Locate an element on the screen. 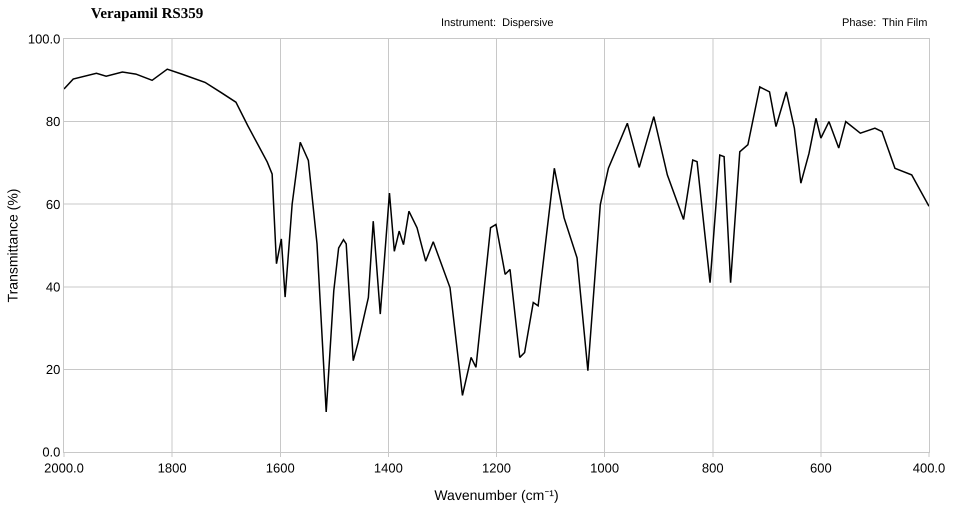 The image size is (957, 512). x-tick-label: 400.0 is located at coordinates (929, 468).